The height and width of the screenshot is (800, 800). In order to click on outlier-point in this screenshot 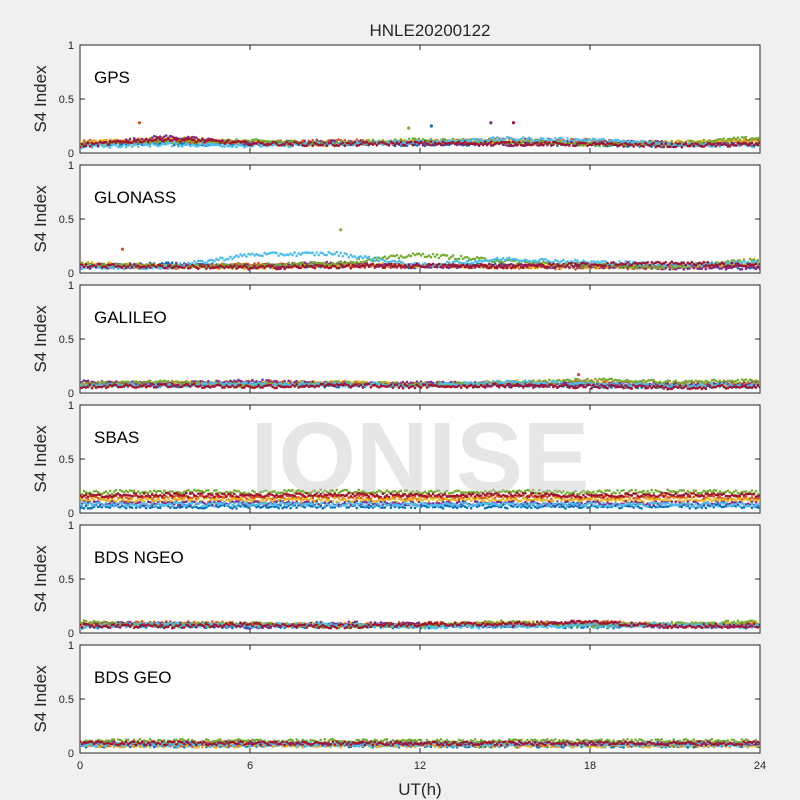, I will do `click(139, 123)`.